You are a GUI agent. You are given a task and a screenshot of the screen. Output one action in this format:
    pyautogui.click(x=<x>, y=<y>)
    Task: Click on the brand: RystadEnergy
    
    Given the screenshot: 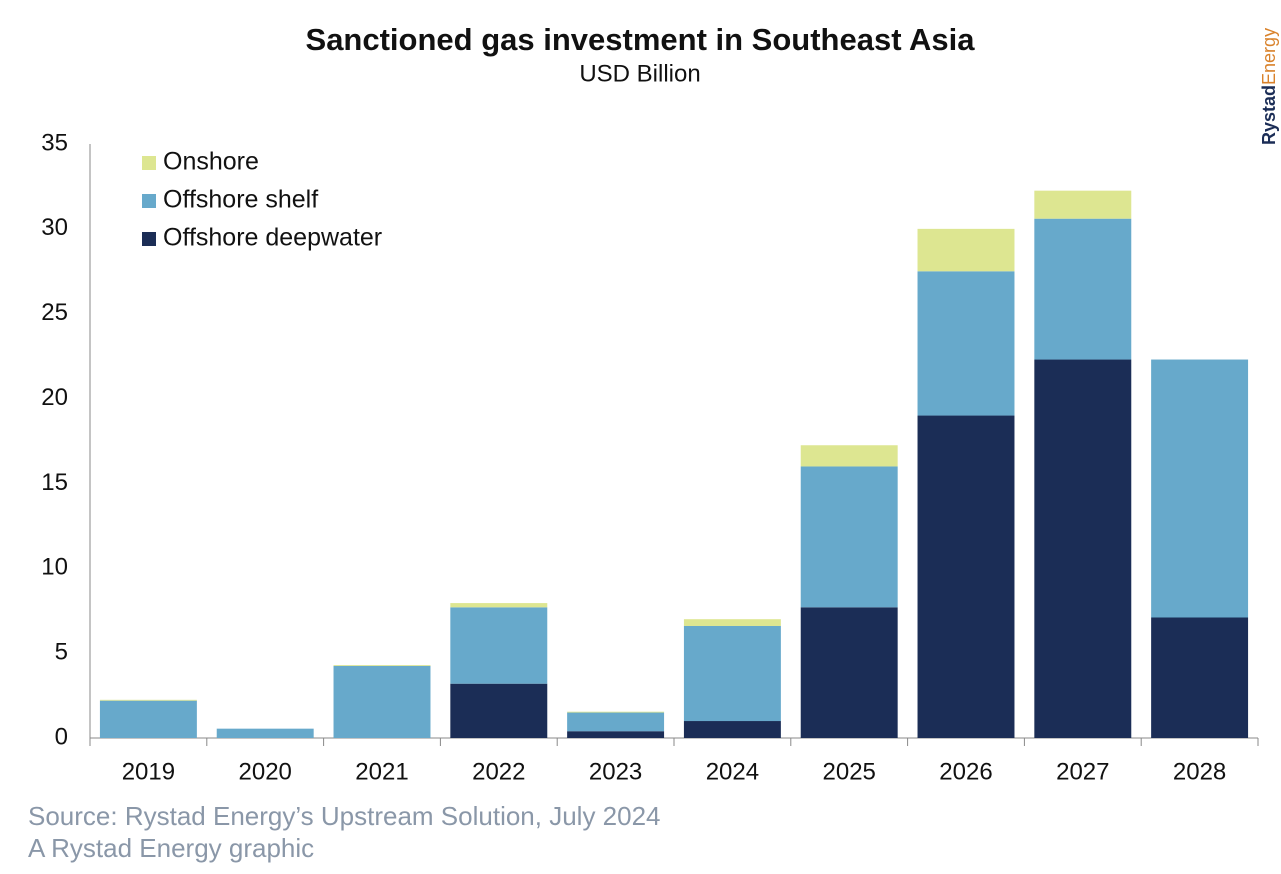 What is the action you would take?
    pyautogui.click(x=1269, y=86)
    